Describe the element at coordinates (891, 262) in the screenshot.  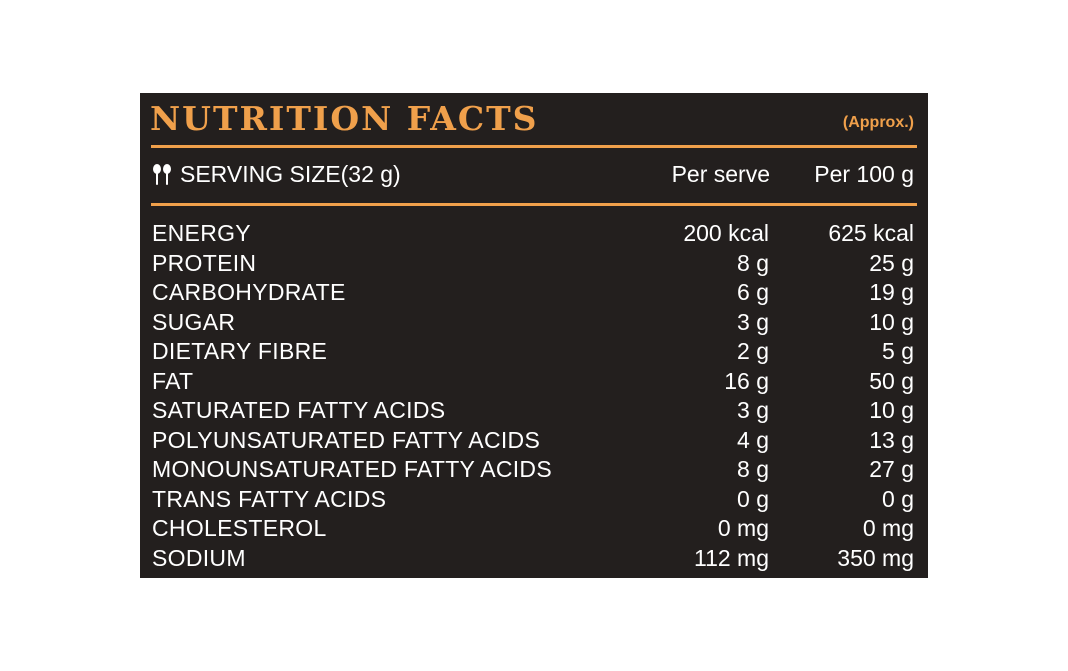
I see `per-100g-value: 25 g` at that location.